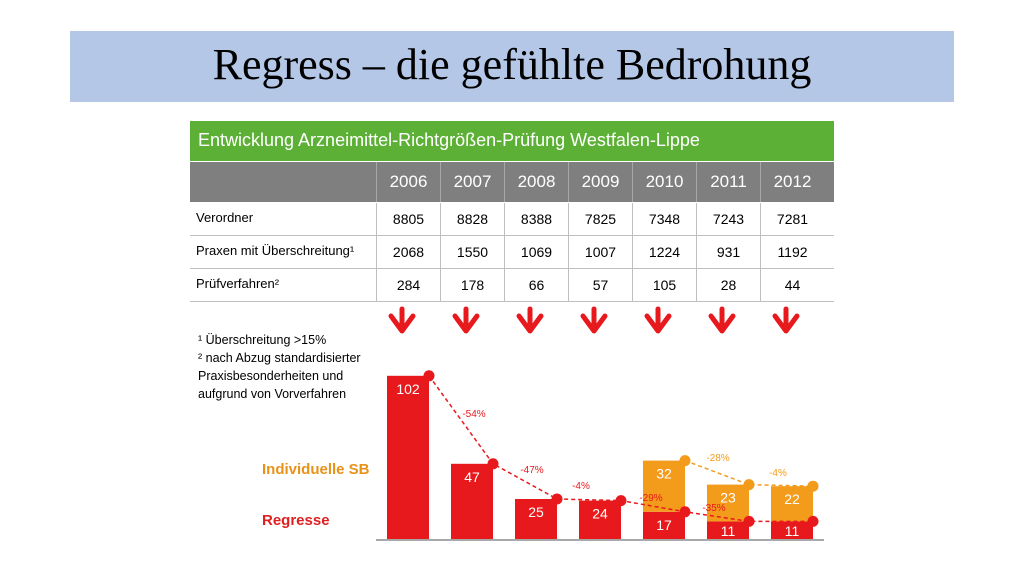  I want to click on cell: 44, so click(792, 285).